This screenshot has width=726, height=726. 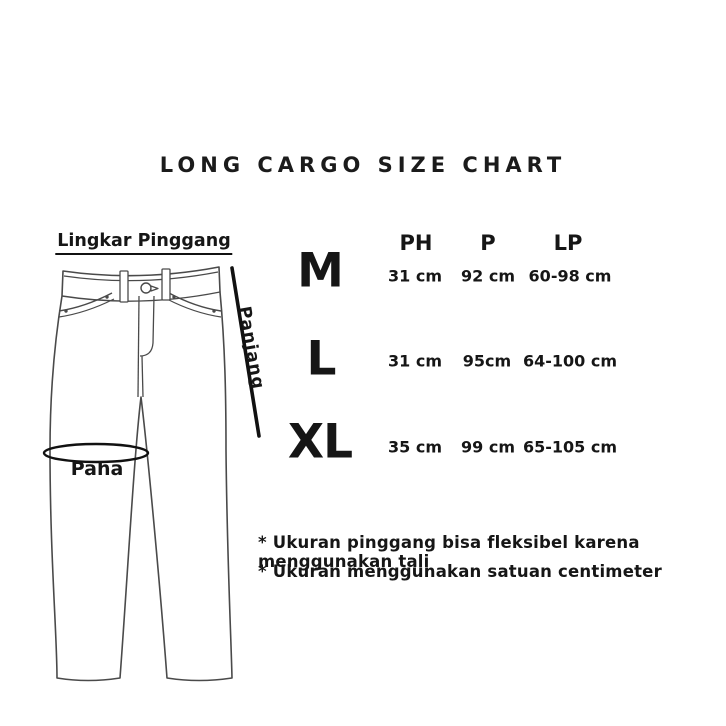 What do you see at coordinates (96, 453) in the screenshot?
I see `thigh-measure-ellipse` at bounding box center [96, 453].